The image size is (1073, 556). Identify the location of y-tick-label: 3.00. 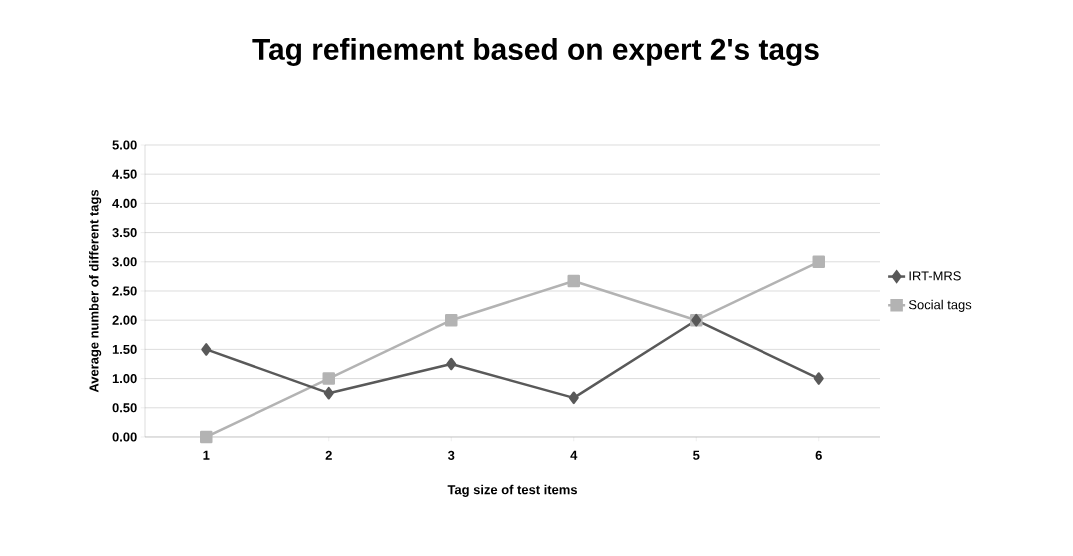
(124, 262).